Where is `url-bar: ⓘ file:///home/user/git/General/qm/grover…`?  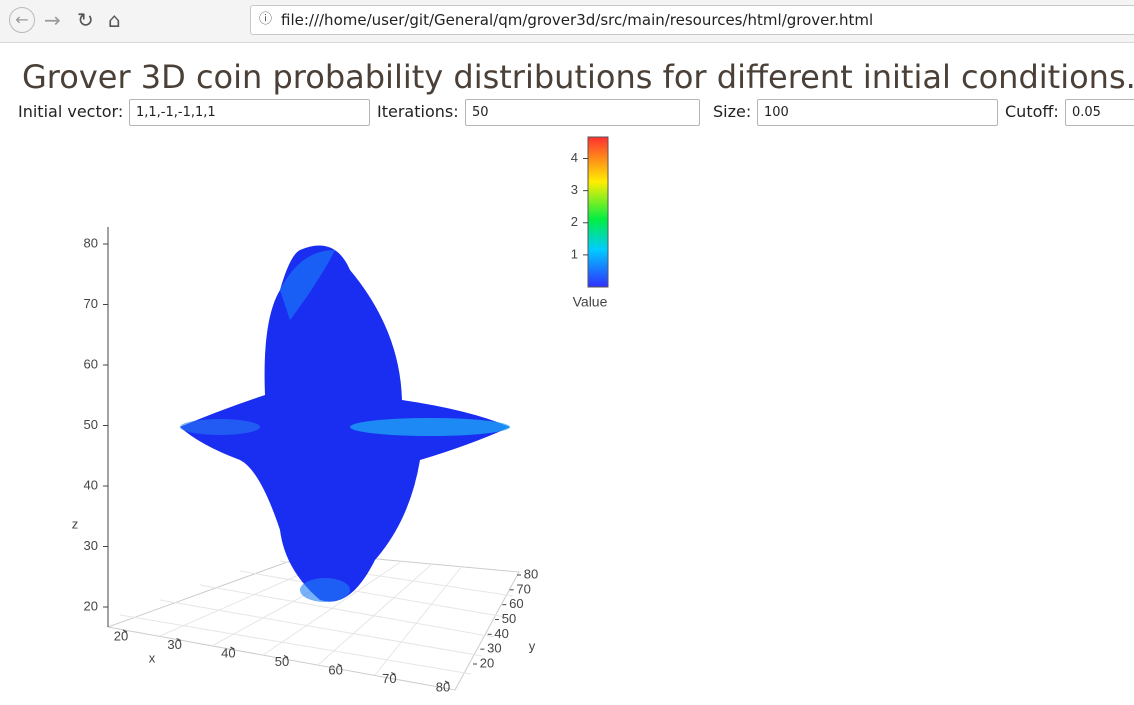
url-bar: ⓘ file:///home/user/git/General/qm/grover… is located at coordinates (692, 20).